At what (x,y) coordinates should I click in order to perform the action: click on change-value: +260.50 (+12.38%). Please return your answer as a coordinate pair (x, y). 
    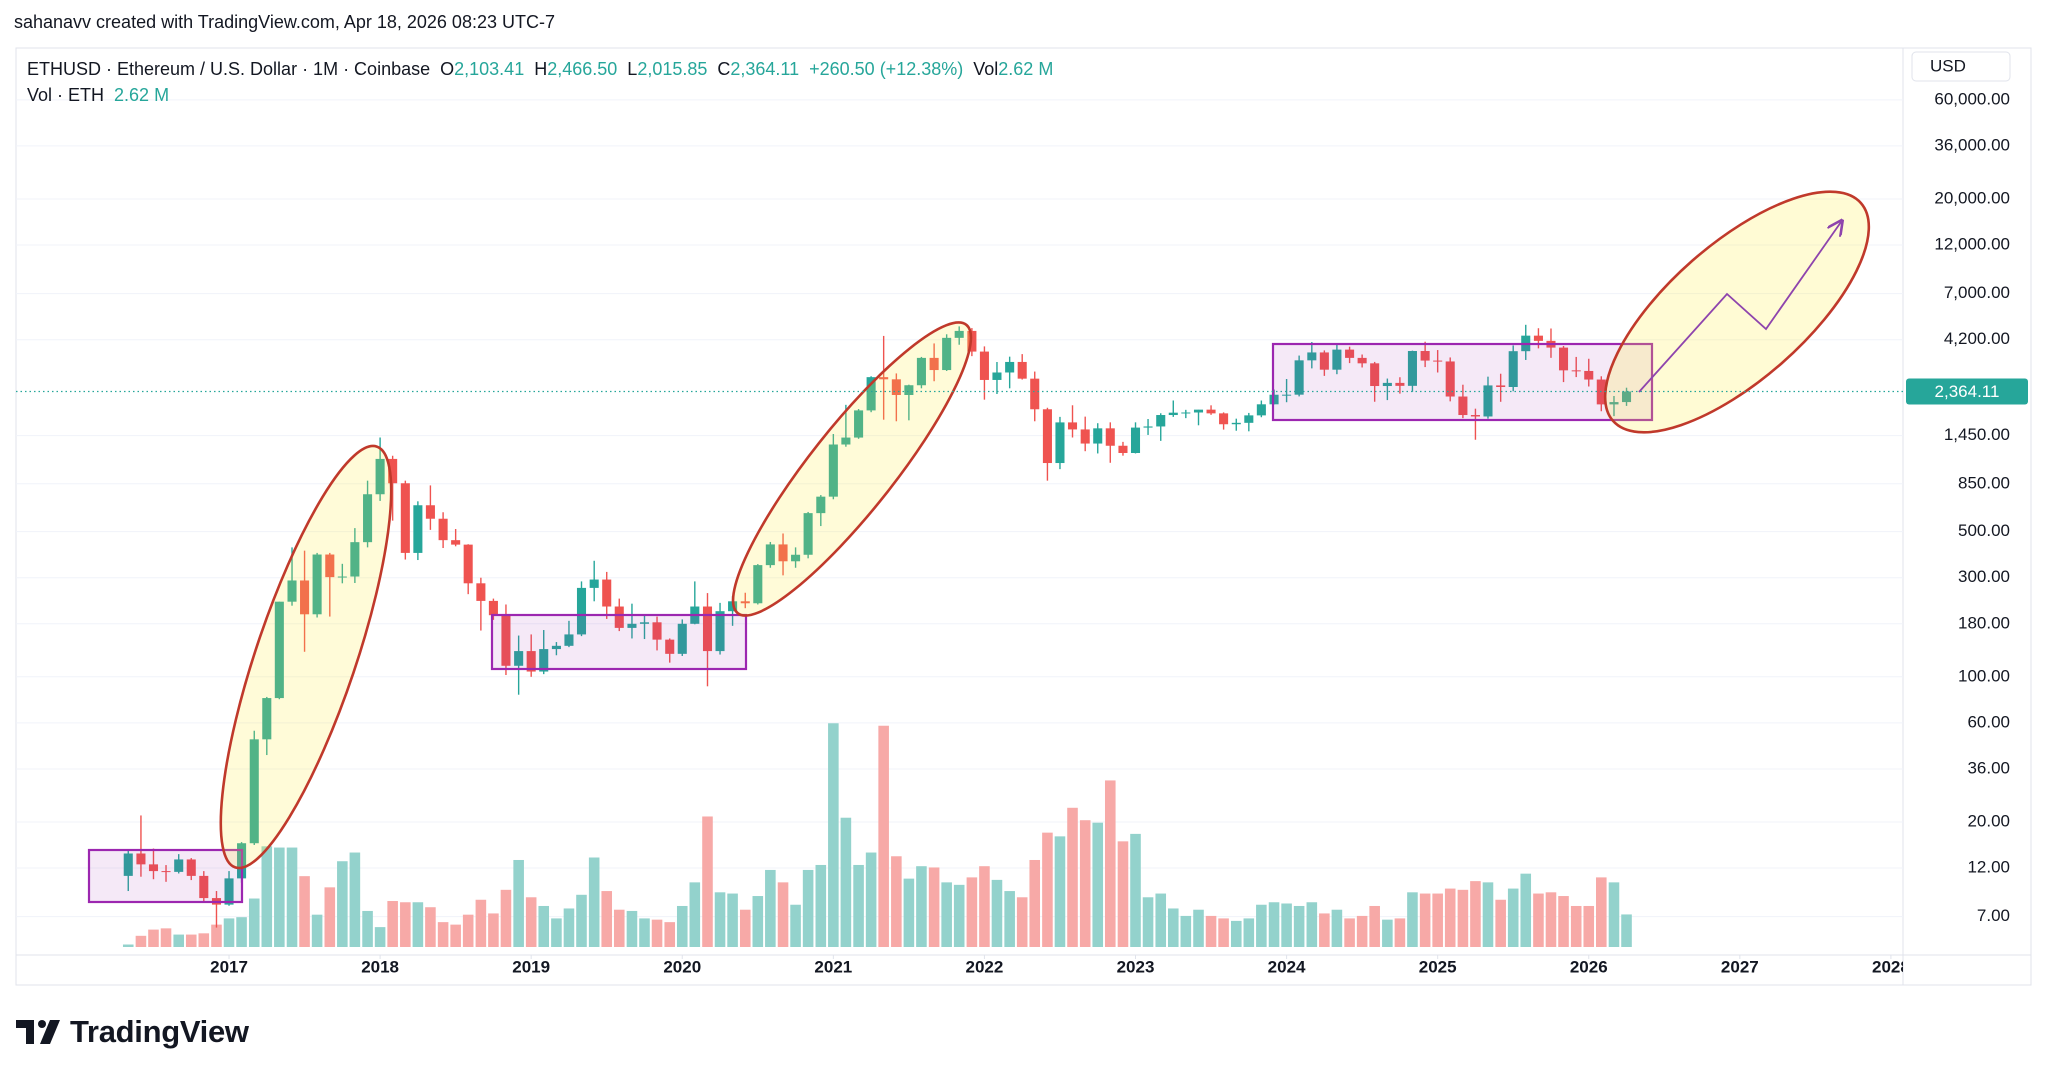
    Looking at the image, I should click on (886, 69).